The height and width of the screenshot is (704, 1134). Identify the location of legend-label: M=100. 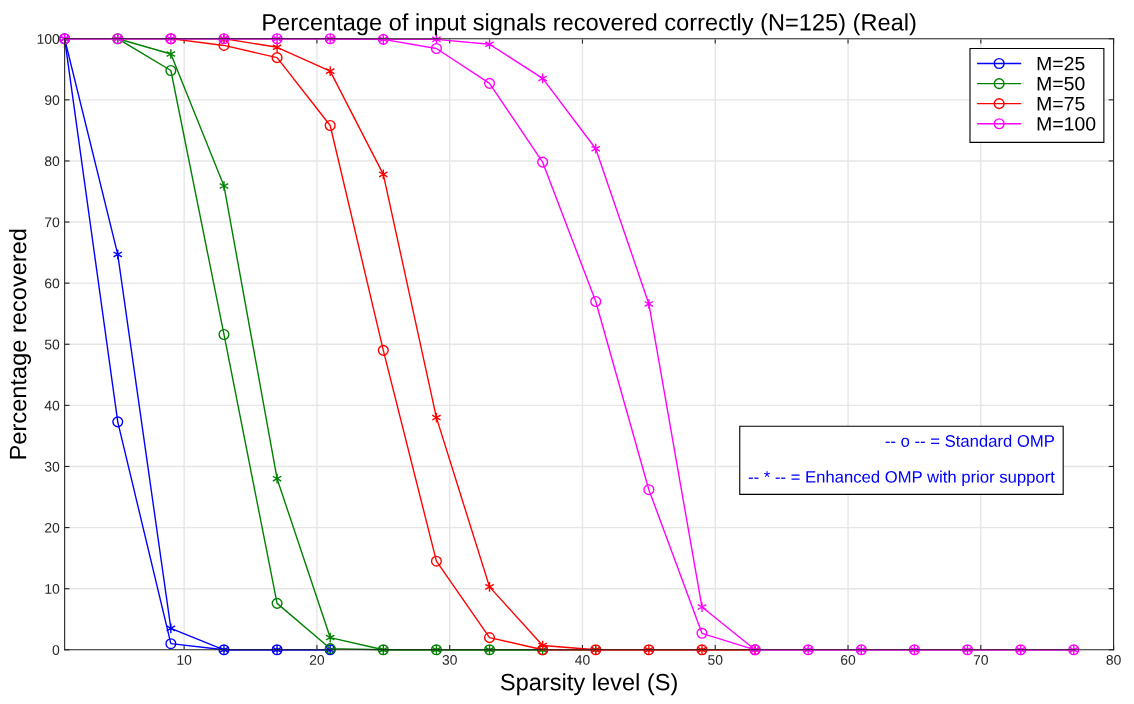
(1066, 123).